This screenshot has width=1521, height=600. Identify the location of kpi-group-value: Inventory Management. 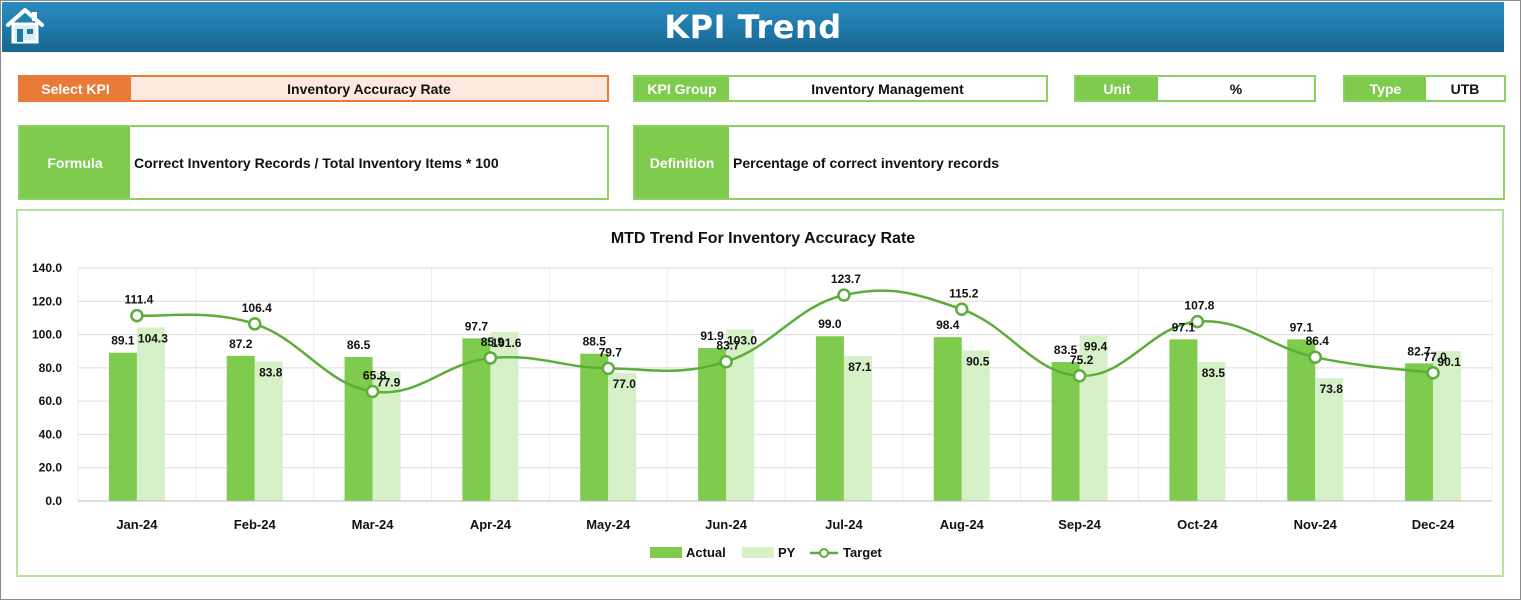
(887, 88).